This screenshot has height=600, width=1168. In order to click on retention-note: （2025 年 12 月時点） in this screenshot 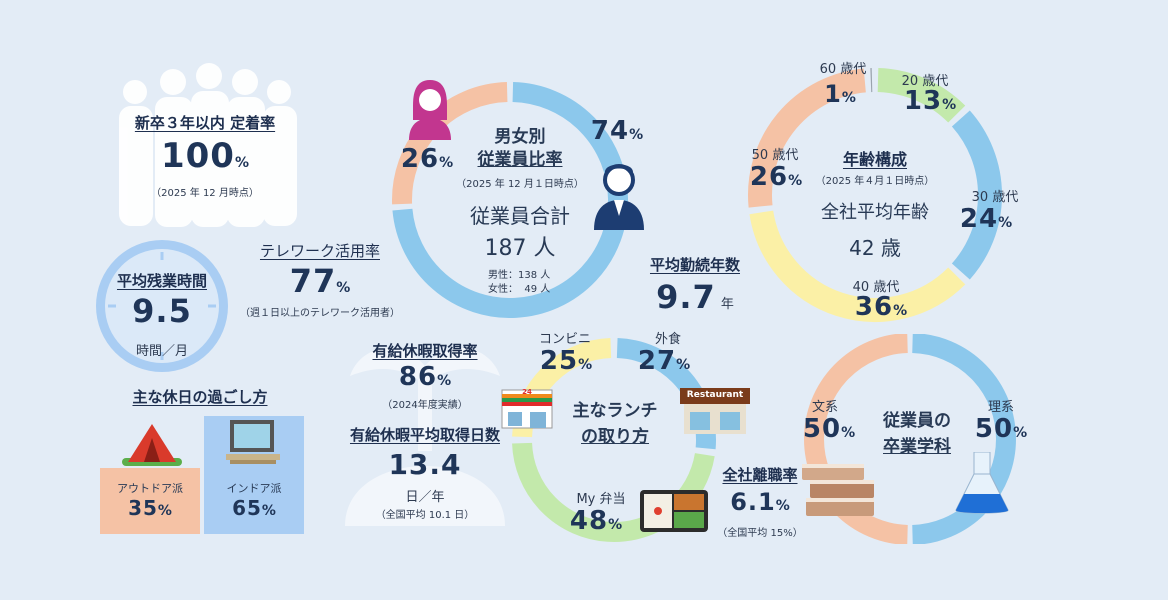, I will do `click(205, 193)`.